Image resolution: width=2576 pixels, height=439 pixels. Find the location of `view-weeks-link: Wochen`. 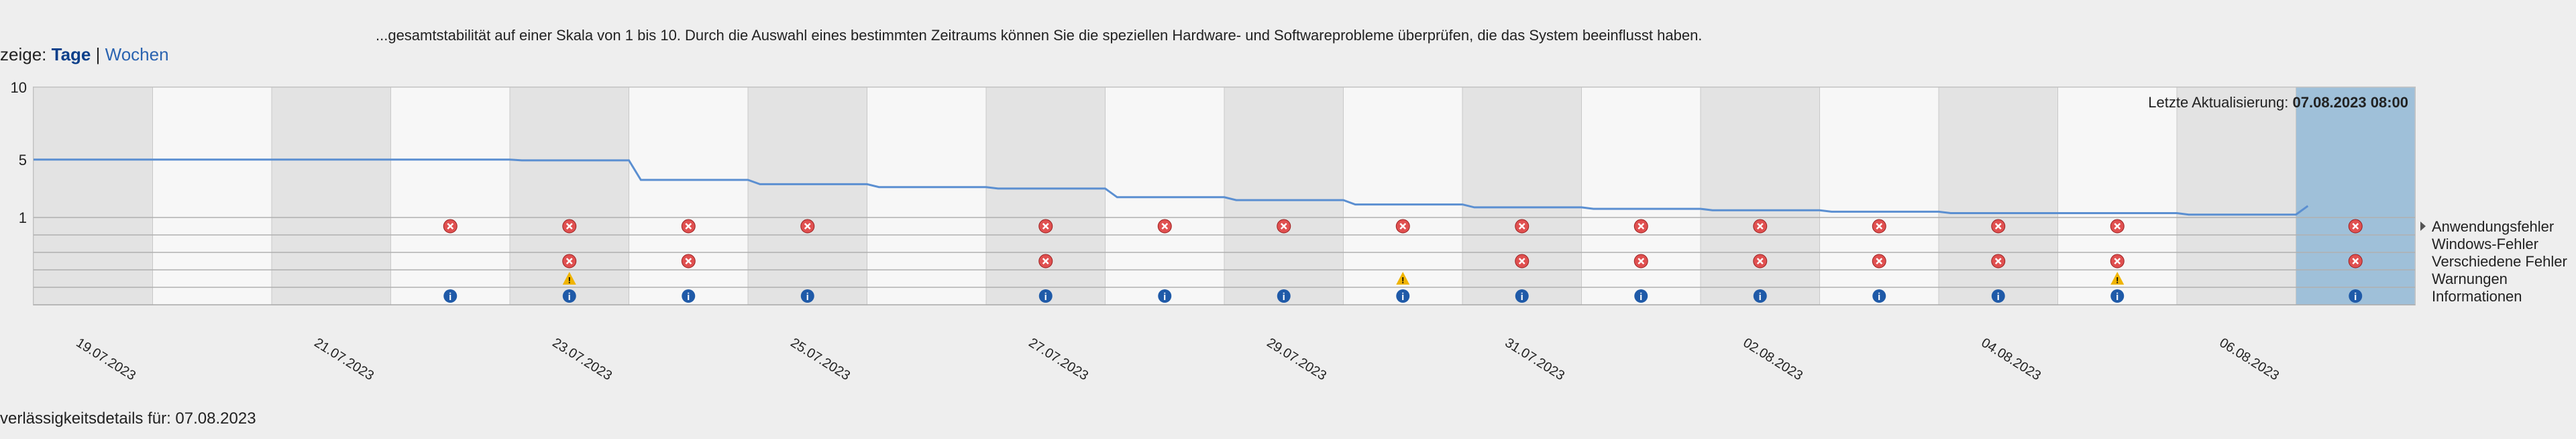

view-weeks-link: Wochen is located at coordinates (137, 54).